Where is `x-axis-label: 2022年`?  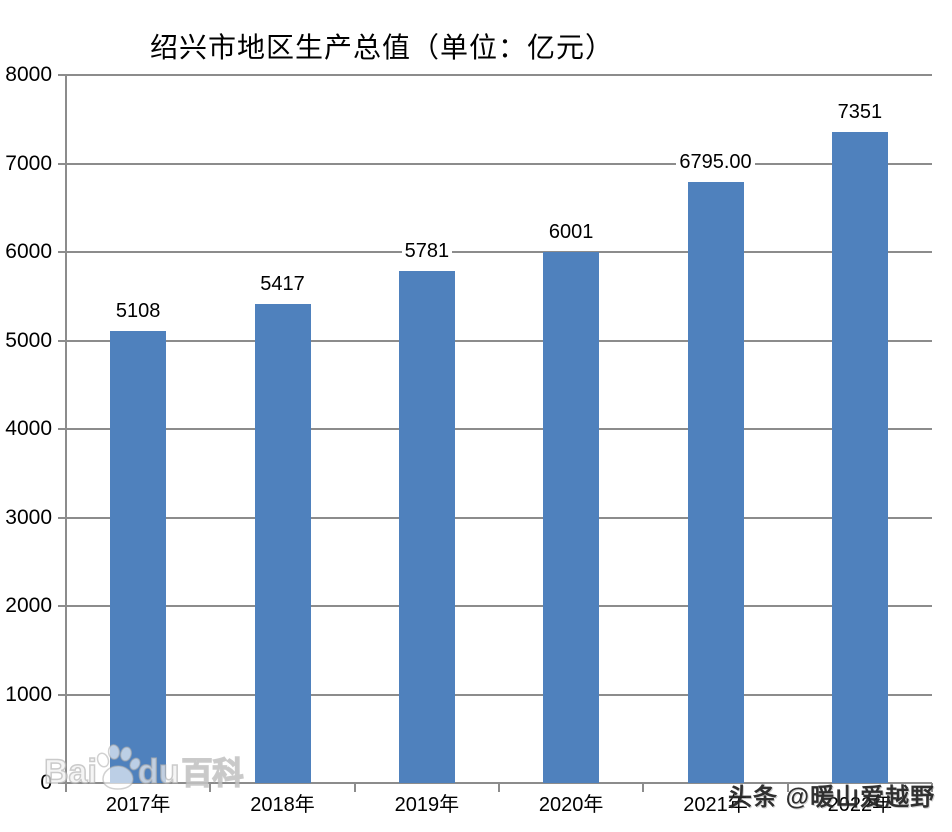
x-axis-label: 2022年 is located at coordinates (860, 805).